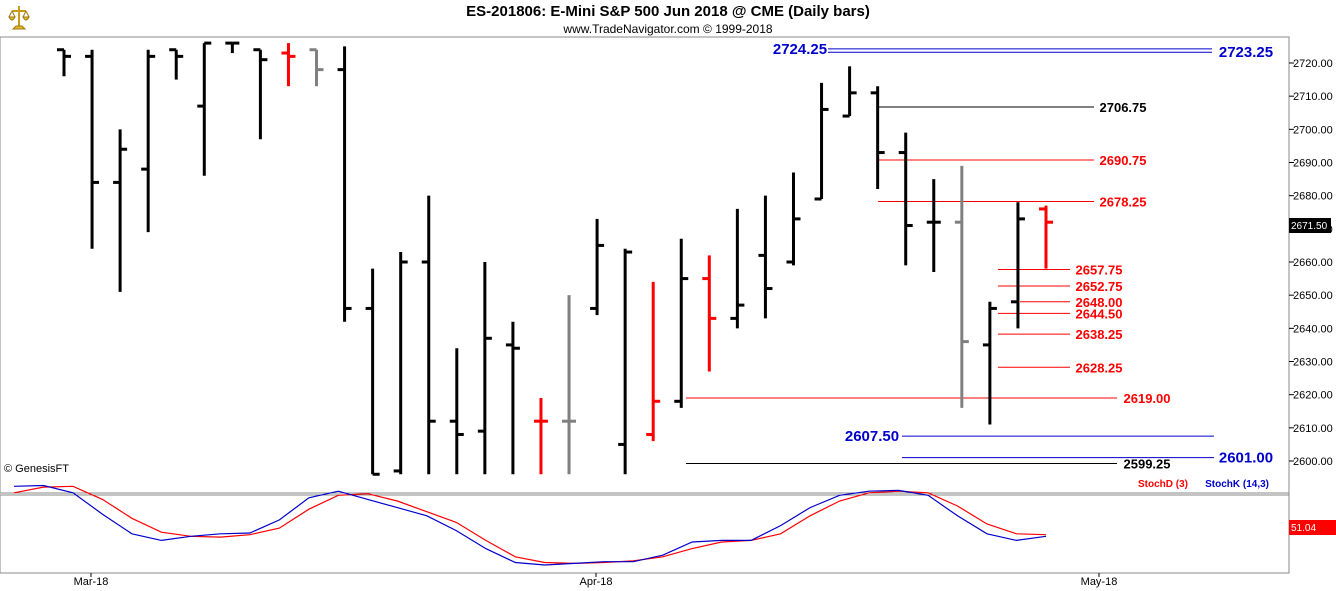 Image resolution: width=1336 pixels, height=591 pixels. Describe the element at coordinates (872, 436) in the screenshot. I see `level-label: 2607.50` at that location.